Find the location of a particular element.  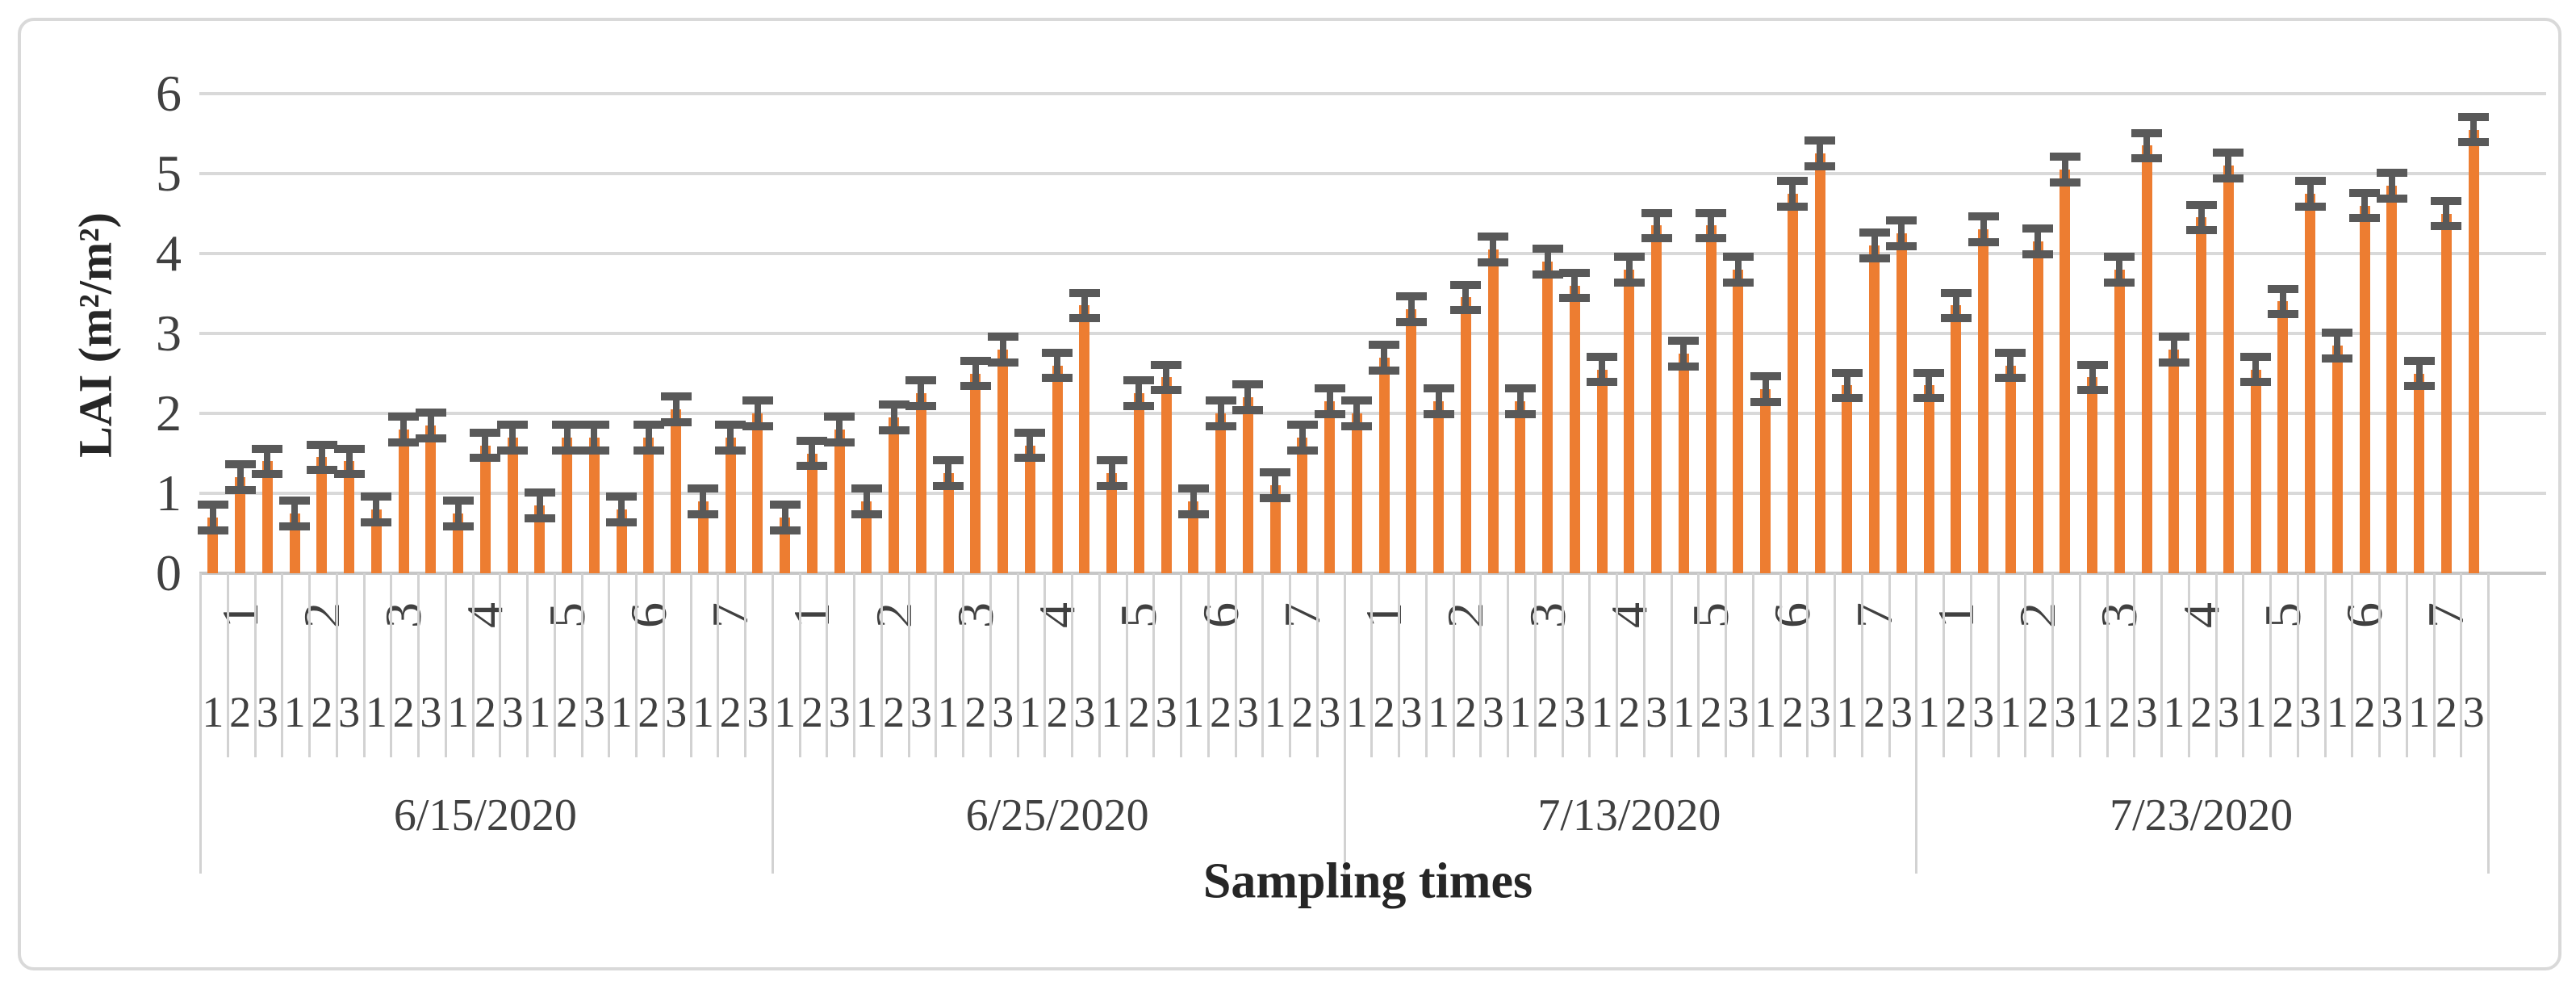

x-axis-plot-label: 6 is located at coordinates (1220, 615).